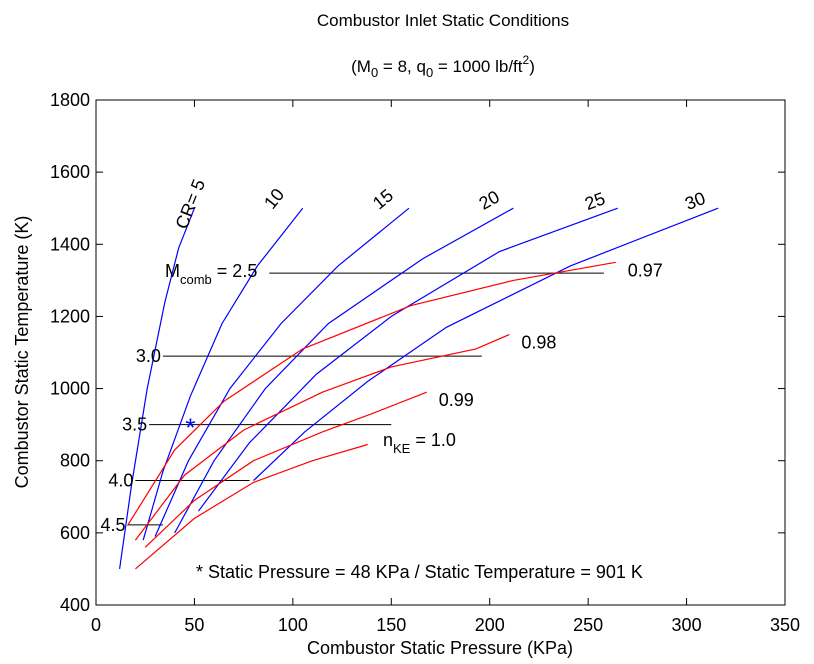 The width and height of the screenshot is (814, 664). Describe the element at coordinates (112, 525) in the screenshot. I see `mach-label: 4.5` at that location.